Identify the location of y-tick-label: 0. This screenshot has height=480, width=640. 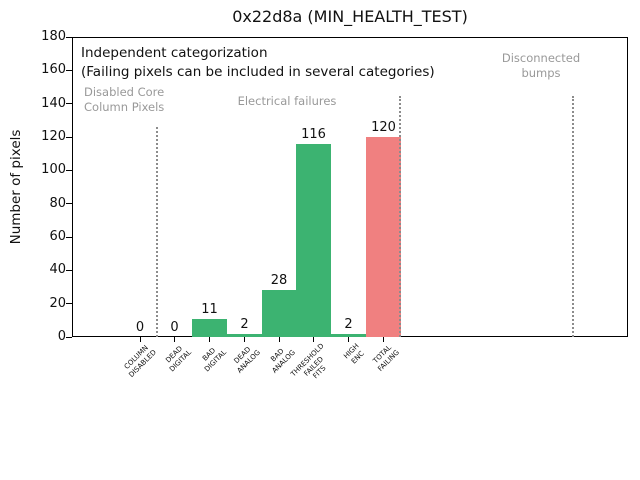
(61, 336).